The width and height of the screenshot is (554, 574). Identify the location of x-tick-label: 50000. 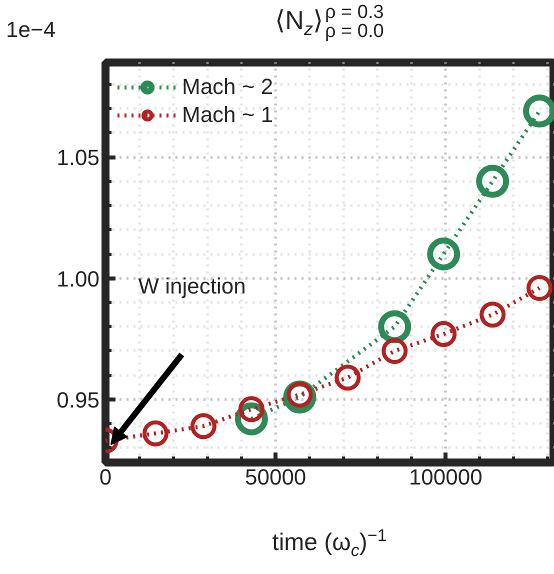
(275, 477).